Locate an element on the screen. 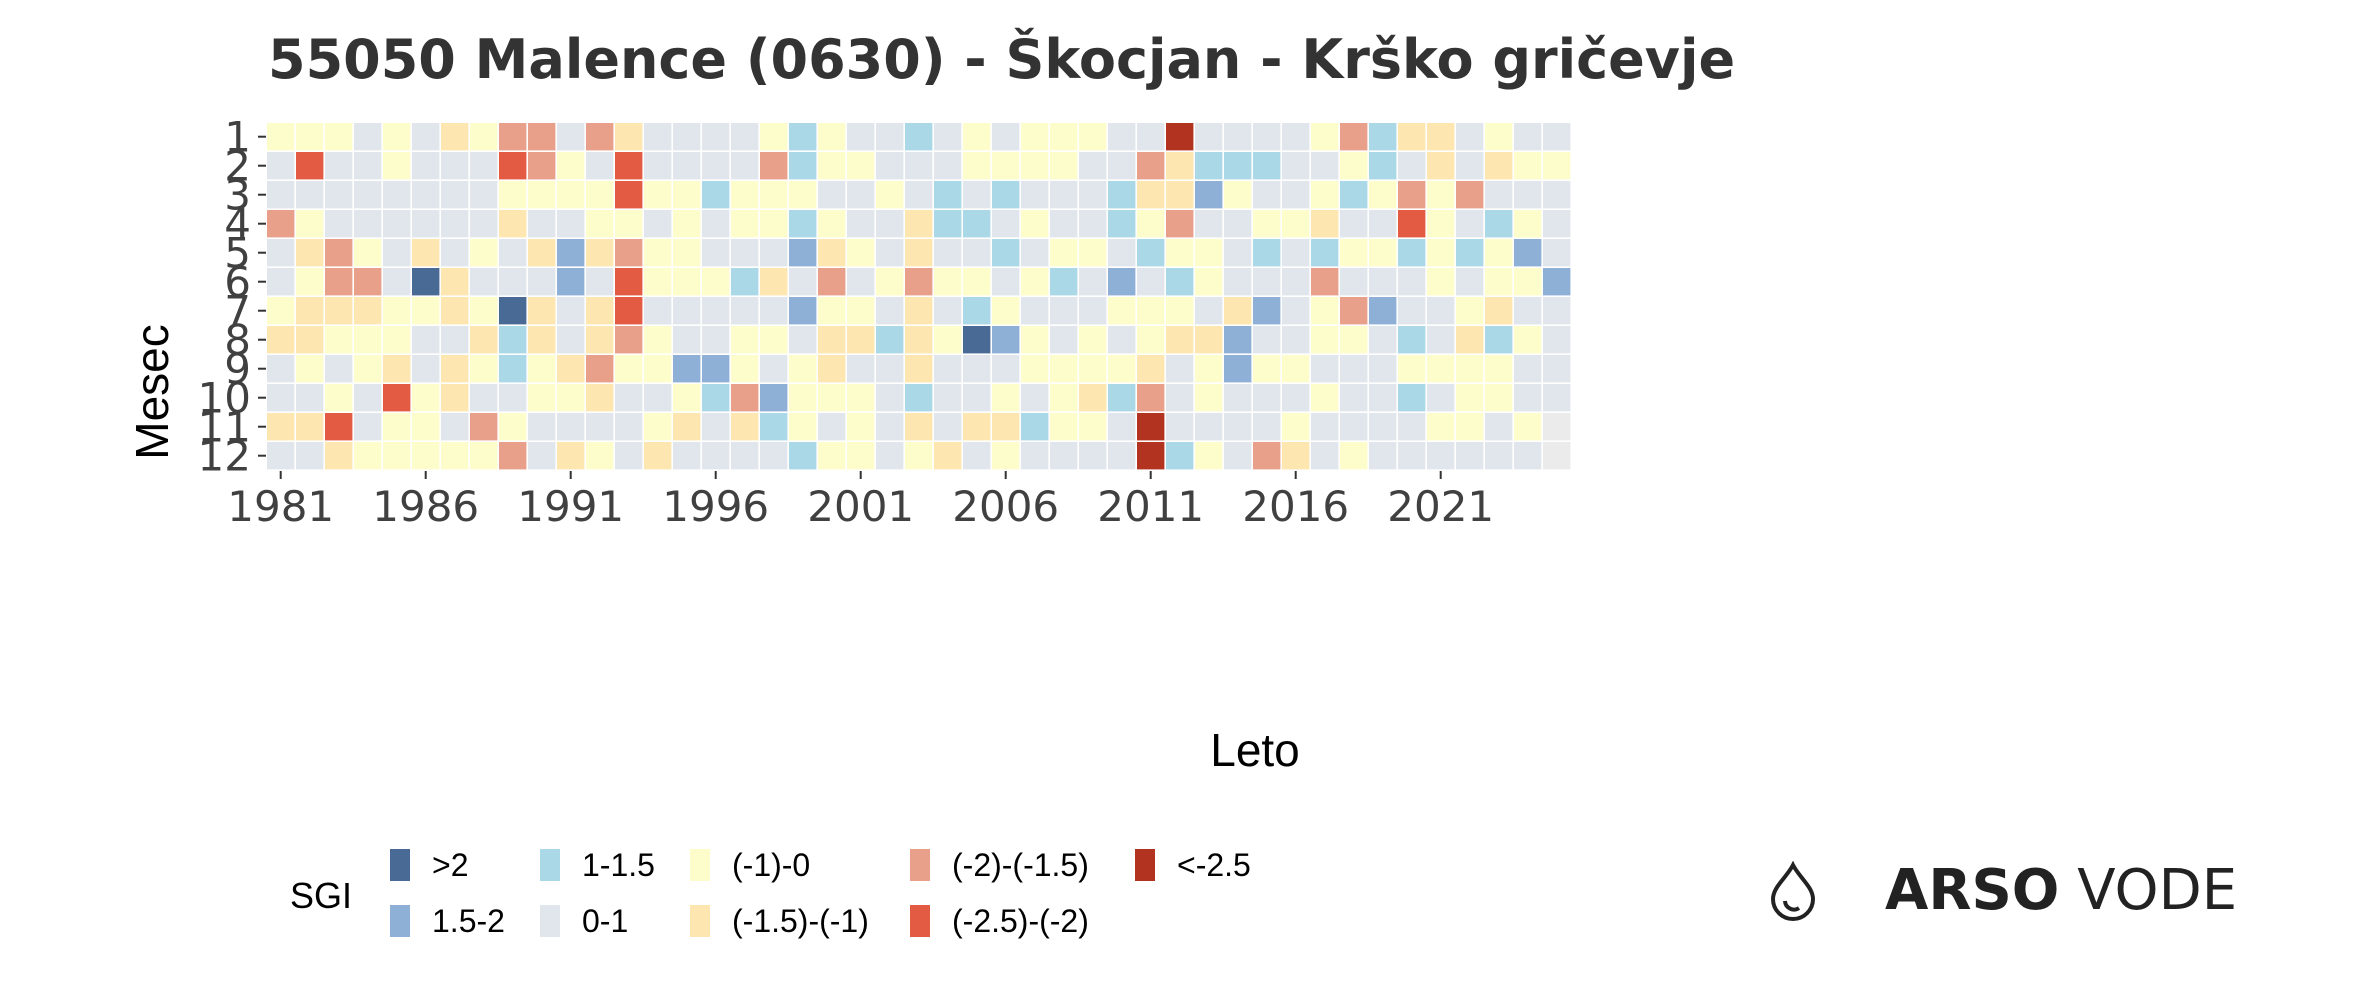 This screenshot has width=2362, height=1003. x-tick-label: 1991 is located at coordinates (570, 506).